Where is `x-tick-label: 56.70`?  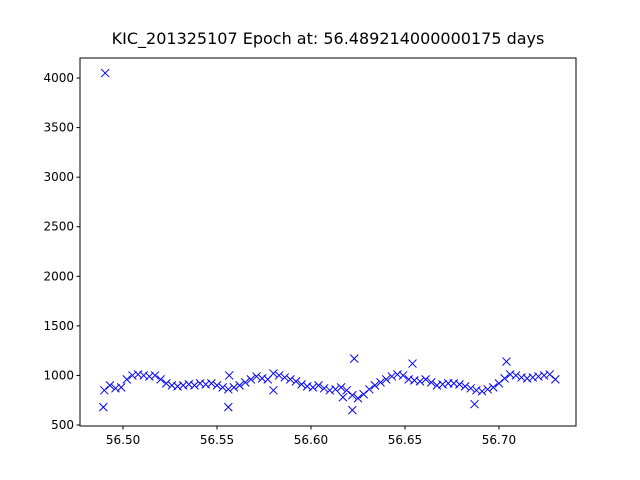
x-tick-label: 56.70 is located at coordinates (499, 440).